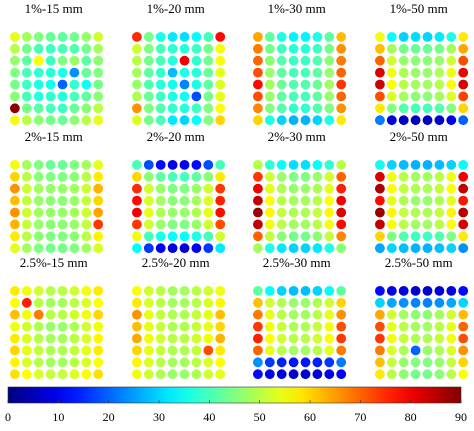 The image size is (474, 431). What do you see at coordinates (159, 417) in the screenshot?
I see `colorbar-tick-label: 30` at bounding box center [159, 417].